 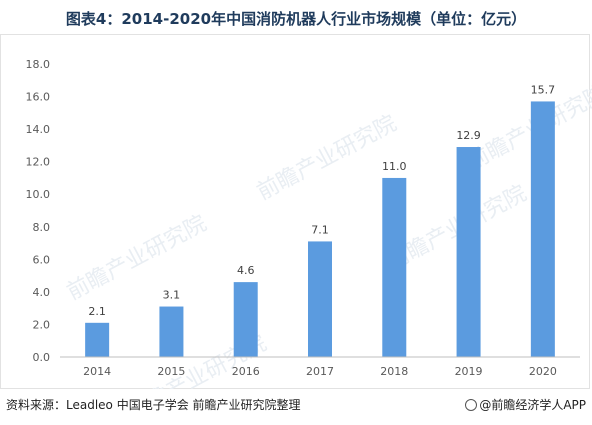 I want to click on x-axis: 2014 2015 2016 2017 2018 2019 2020, so click(x=320, y=367).